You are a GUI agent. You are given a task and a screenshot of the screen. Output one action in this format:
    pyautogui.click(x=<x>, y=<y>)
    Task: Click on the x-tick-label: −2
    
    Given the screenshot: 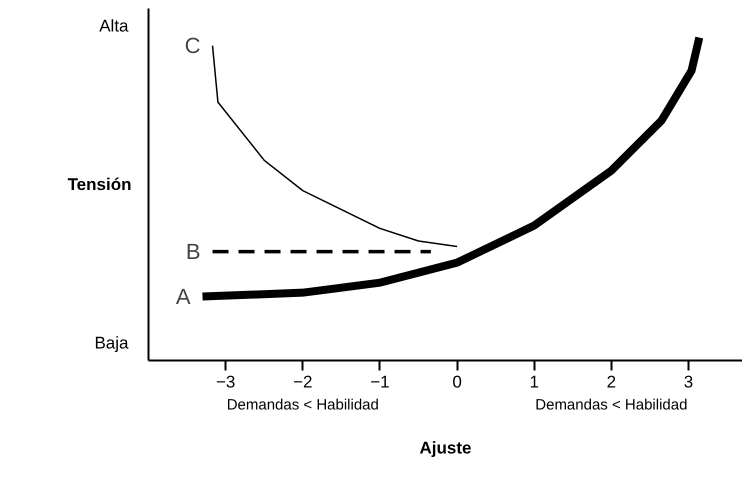 What is the action you would take?
    pyautogui.click(x=302, y=382)
    